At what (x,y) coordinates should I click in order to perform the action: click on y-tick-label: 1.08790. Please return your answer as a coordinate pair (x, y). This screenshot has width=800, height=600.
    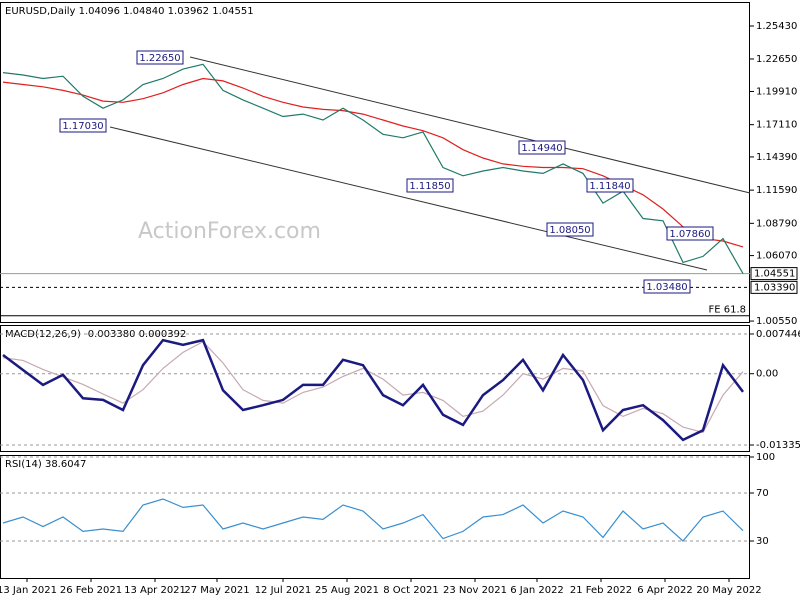
    Looking at the image, I should click on (776, 223).